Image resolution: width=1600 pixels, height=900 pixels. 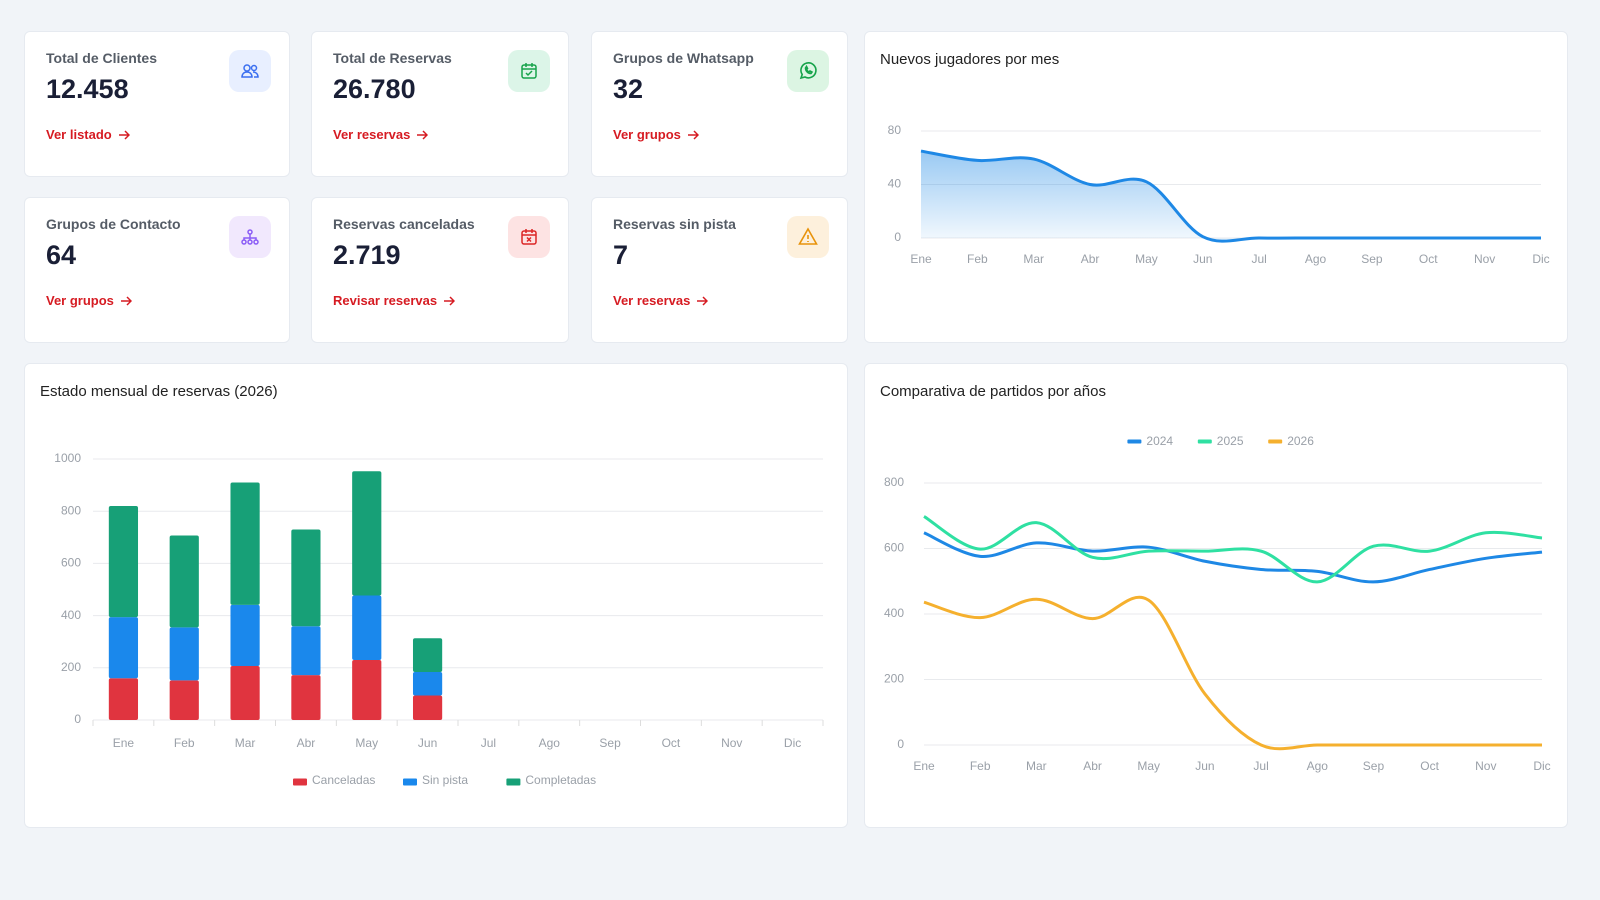 I want to click on card-link-wrap: Revisar reservas, so click(x=394, y=300).